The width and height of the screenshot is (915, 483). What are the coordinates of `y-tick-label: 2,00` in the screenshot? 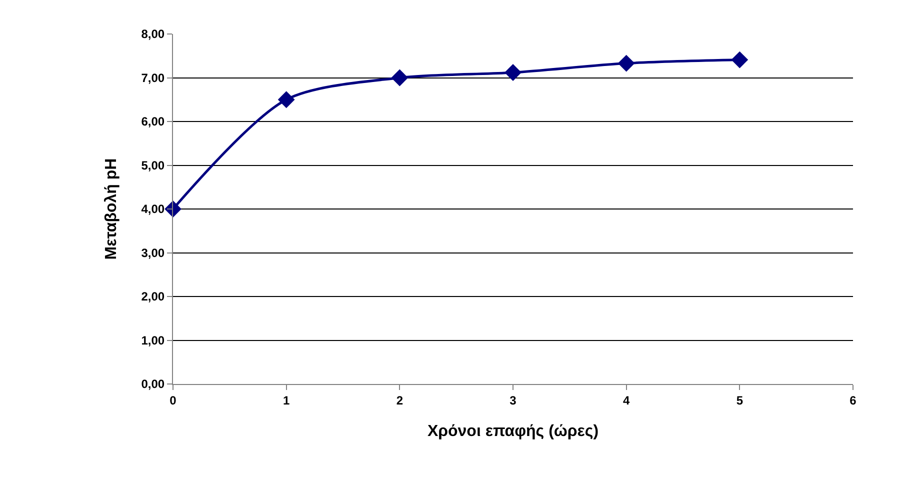 It's located at (153, 297).